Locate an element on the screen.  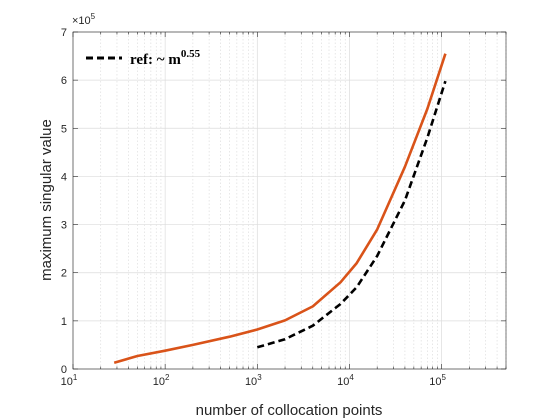
x-tick-label: 10⁵ is located at coordinates (437, 380).